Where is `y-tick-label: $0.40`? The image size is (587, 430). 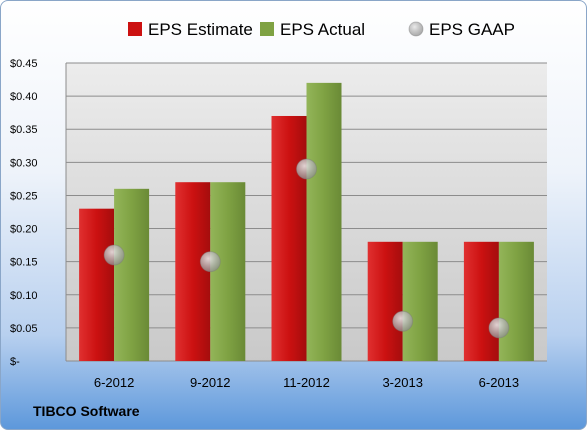 y-tick-label: $0.40 is located at coordinates (24, 97).